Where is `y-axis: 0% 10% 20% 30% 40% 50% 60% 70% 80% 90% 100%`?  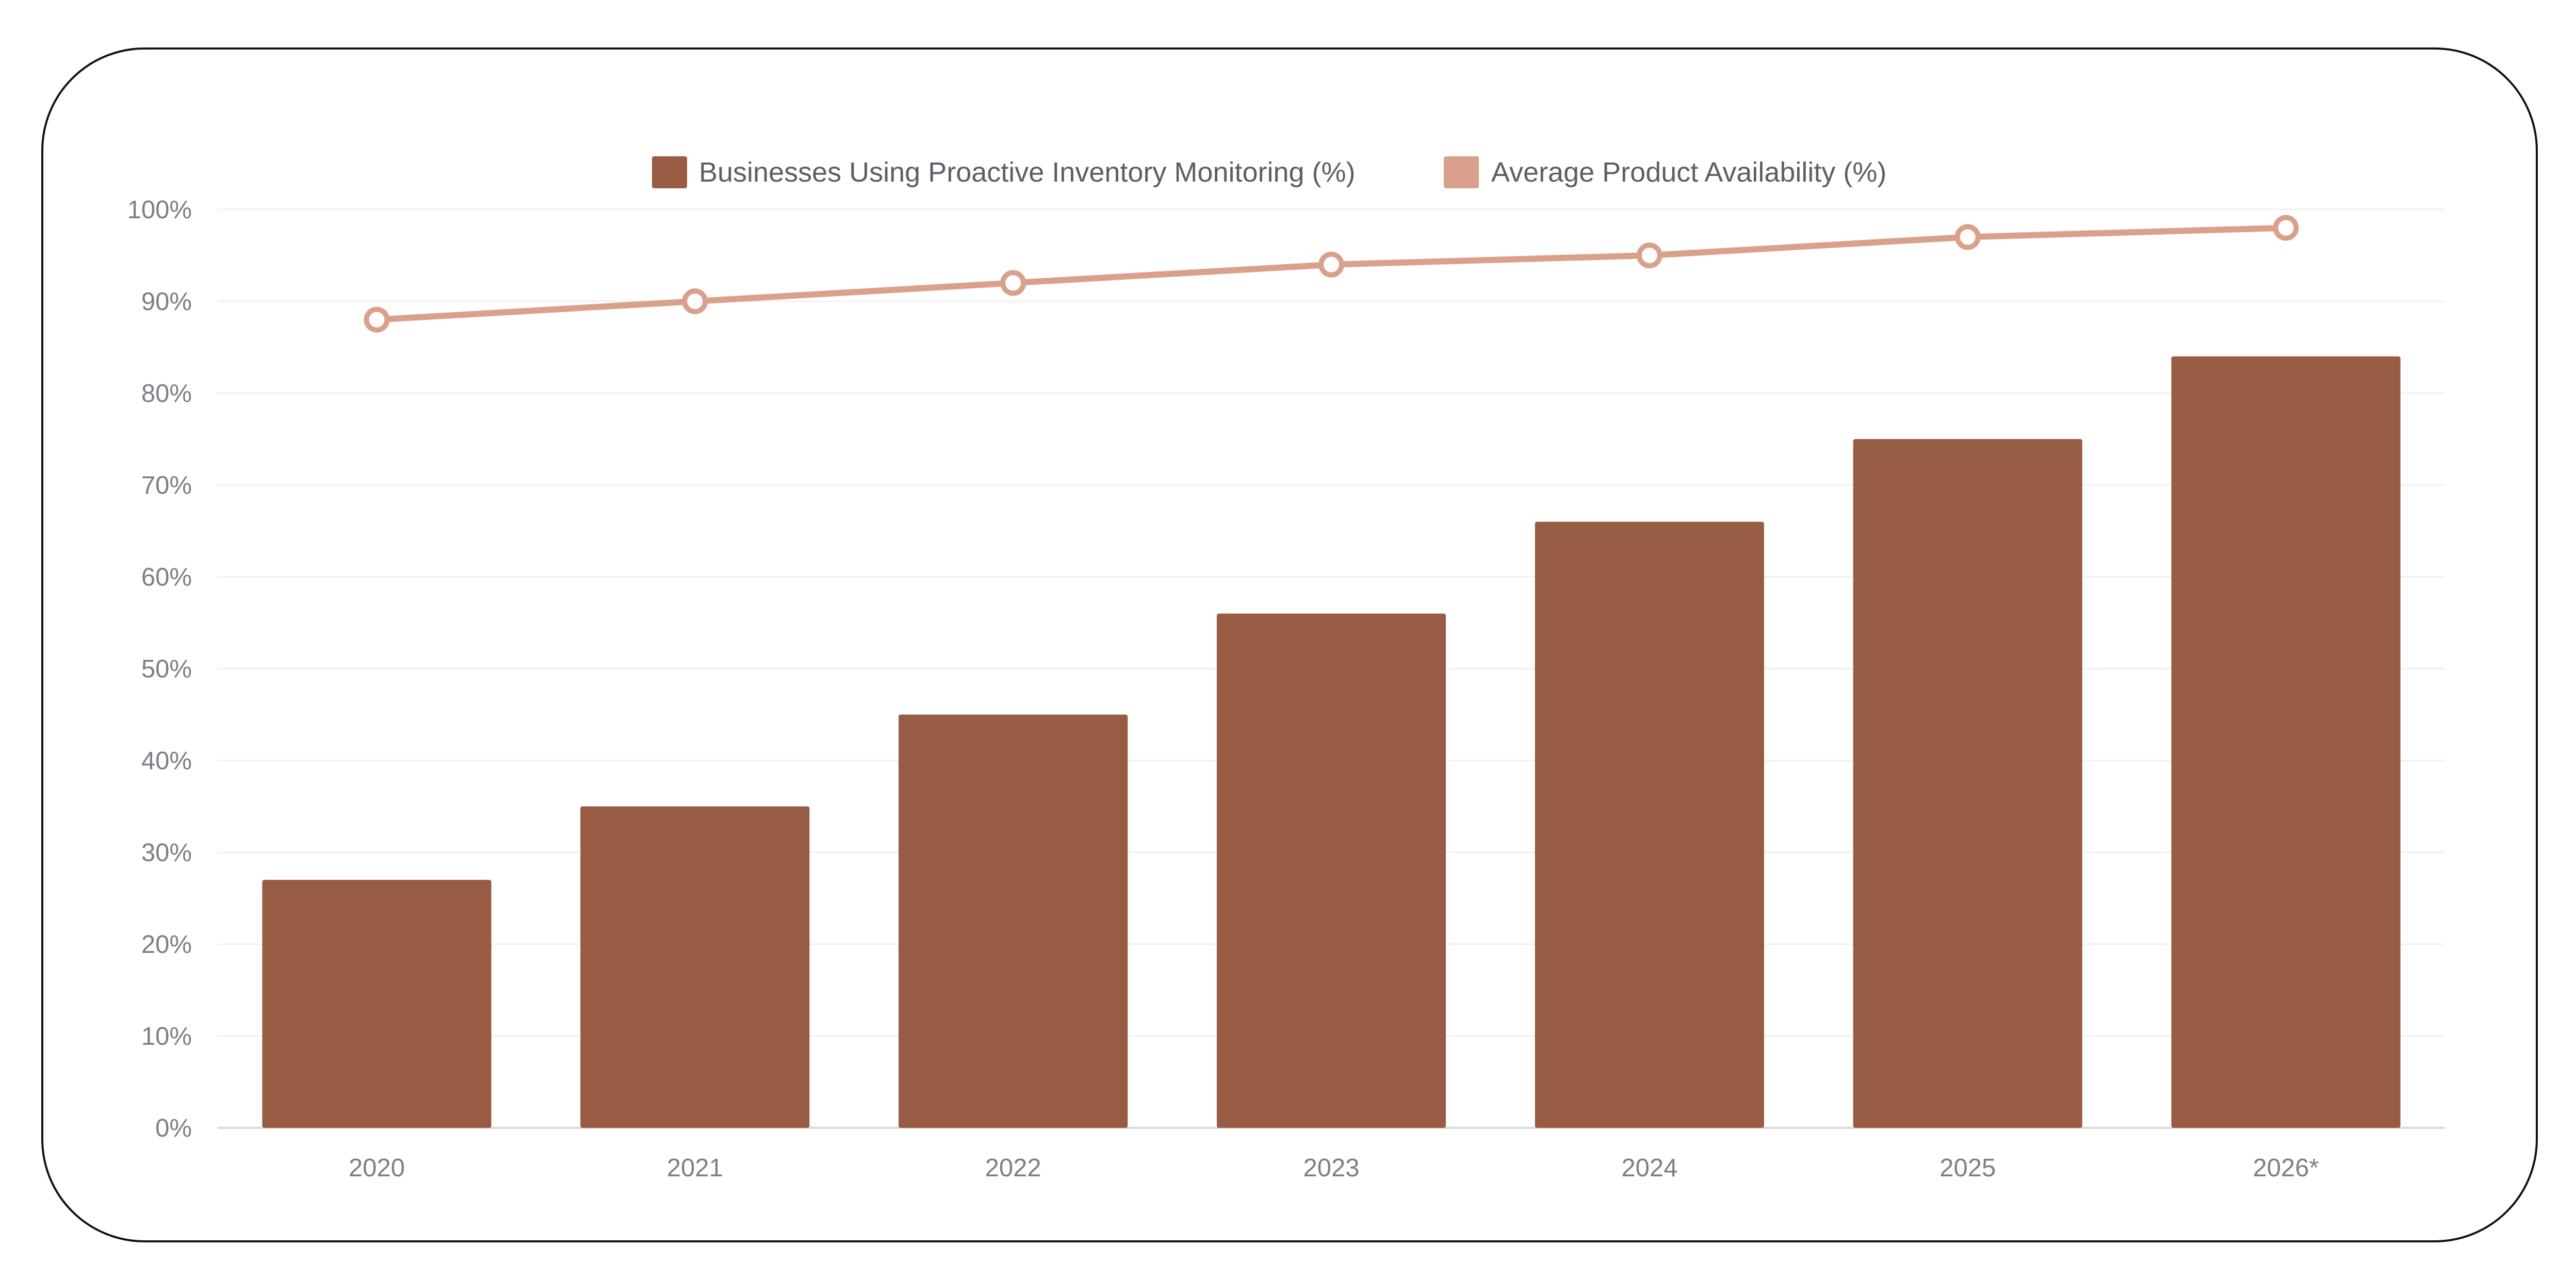
y-axis: 0% 10% 20% 30% 40% 50% 60% 70% 80% 90% 100% is located at coordinates (160, 669).